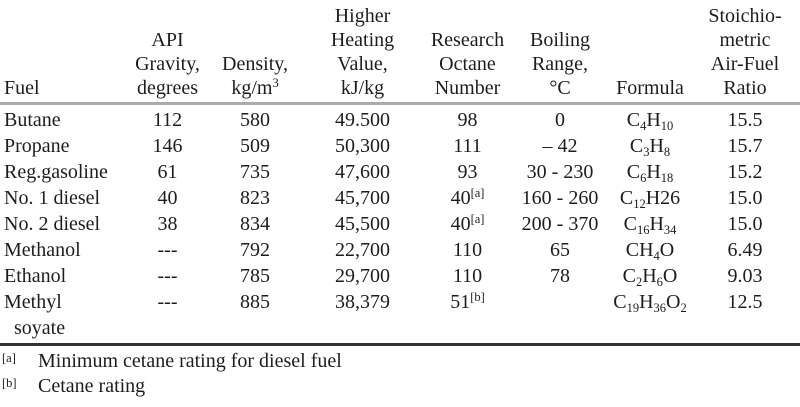 This screenshot has height=407, width=800. I want to click on cell-fuel: Reg.gasoline, so click(56, 172).